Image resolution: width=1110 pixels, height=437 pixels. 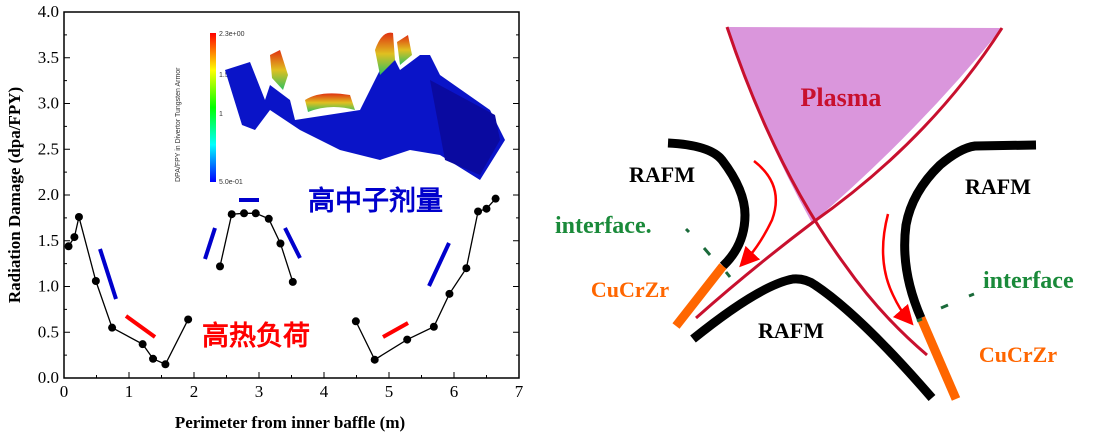 What do you see at coordinates (708, 204) in the screenshot?
I see `rafm-left` at bounding box center [708, 204].